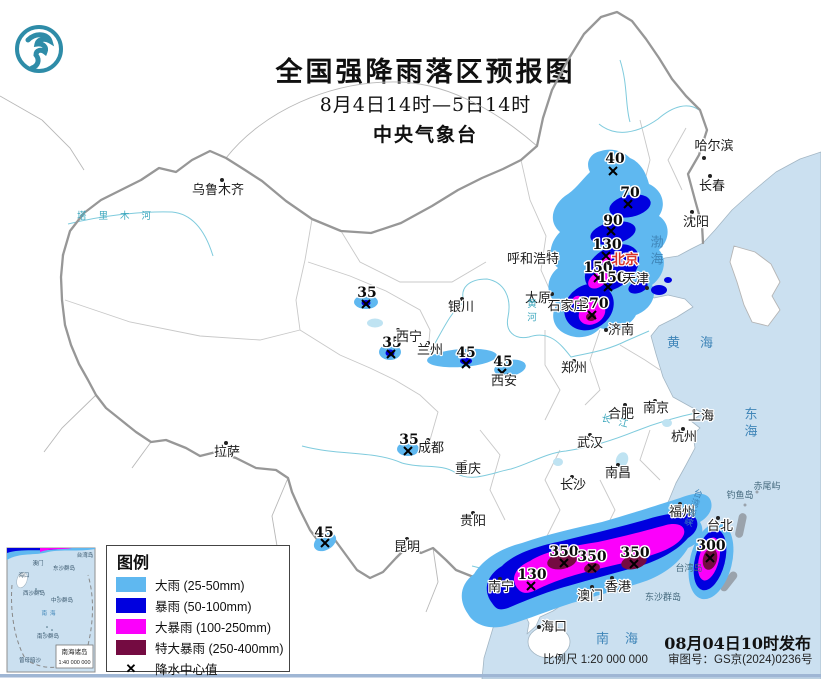 The height and width of the screenshot is (679, 821). I want to click on inset-label-xisha: 西沙群岛, so click(34, 593).